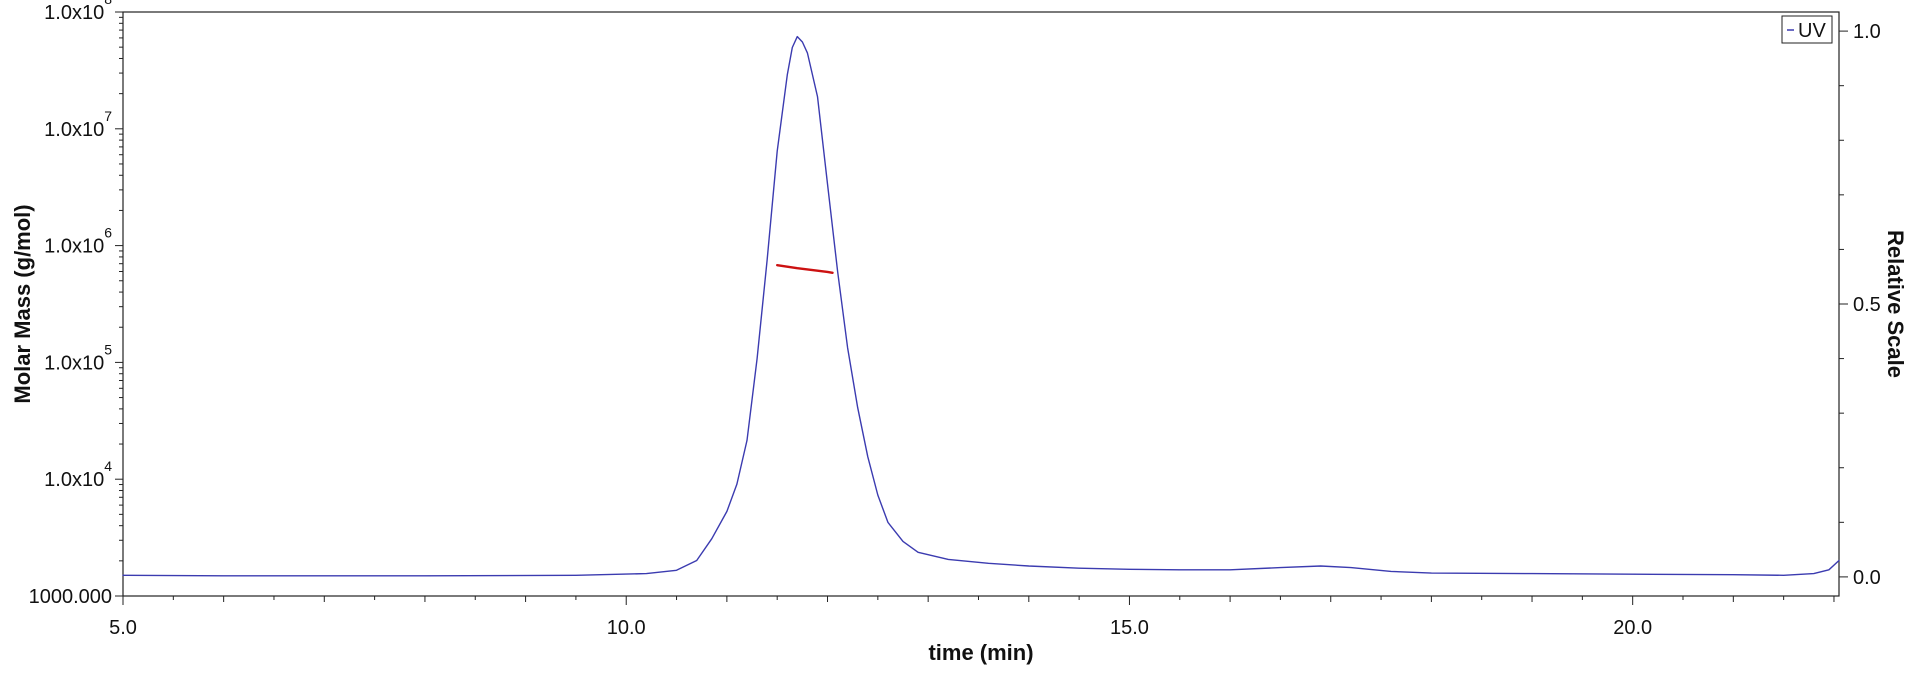 The height and width of the screenshot is (677, 1920). I want to click on x-axis: 5.0 10.0 15.0 20.0, so click(972, 617).